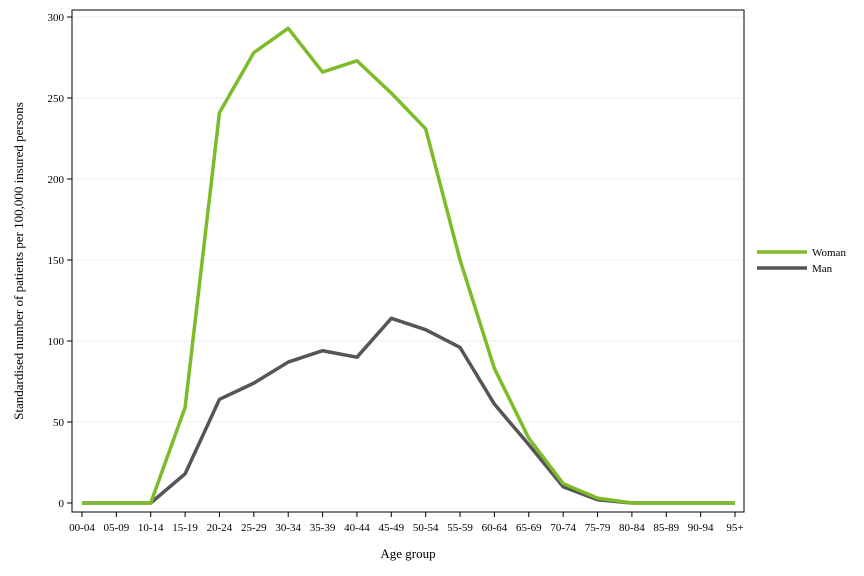 Image resolution: width=864 pixels, height=576 pixels. I want to click on y-tick-label: 0, so click(62, 504).